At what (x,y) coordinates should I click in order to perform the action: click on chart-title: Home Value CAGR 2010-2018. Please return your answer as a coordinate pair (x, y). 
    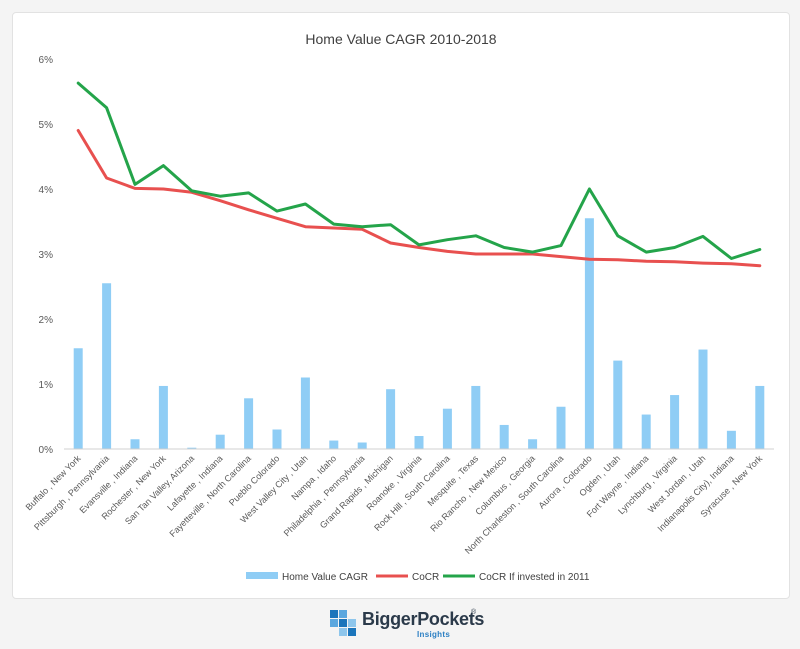
    Looking at the image, I should click on (400, 39).